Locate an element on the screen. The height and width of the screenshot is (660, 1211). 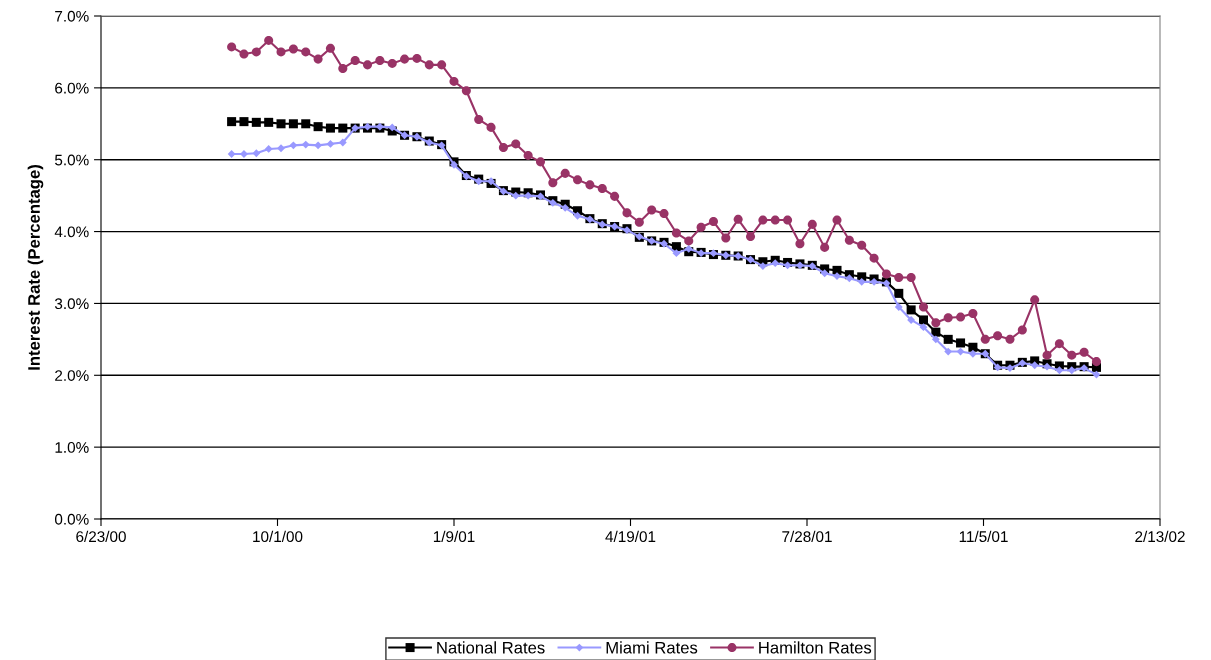
x-tick-label: 6/23/00 is located at coordinates (101, 536).